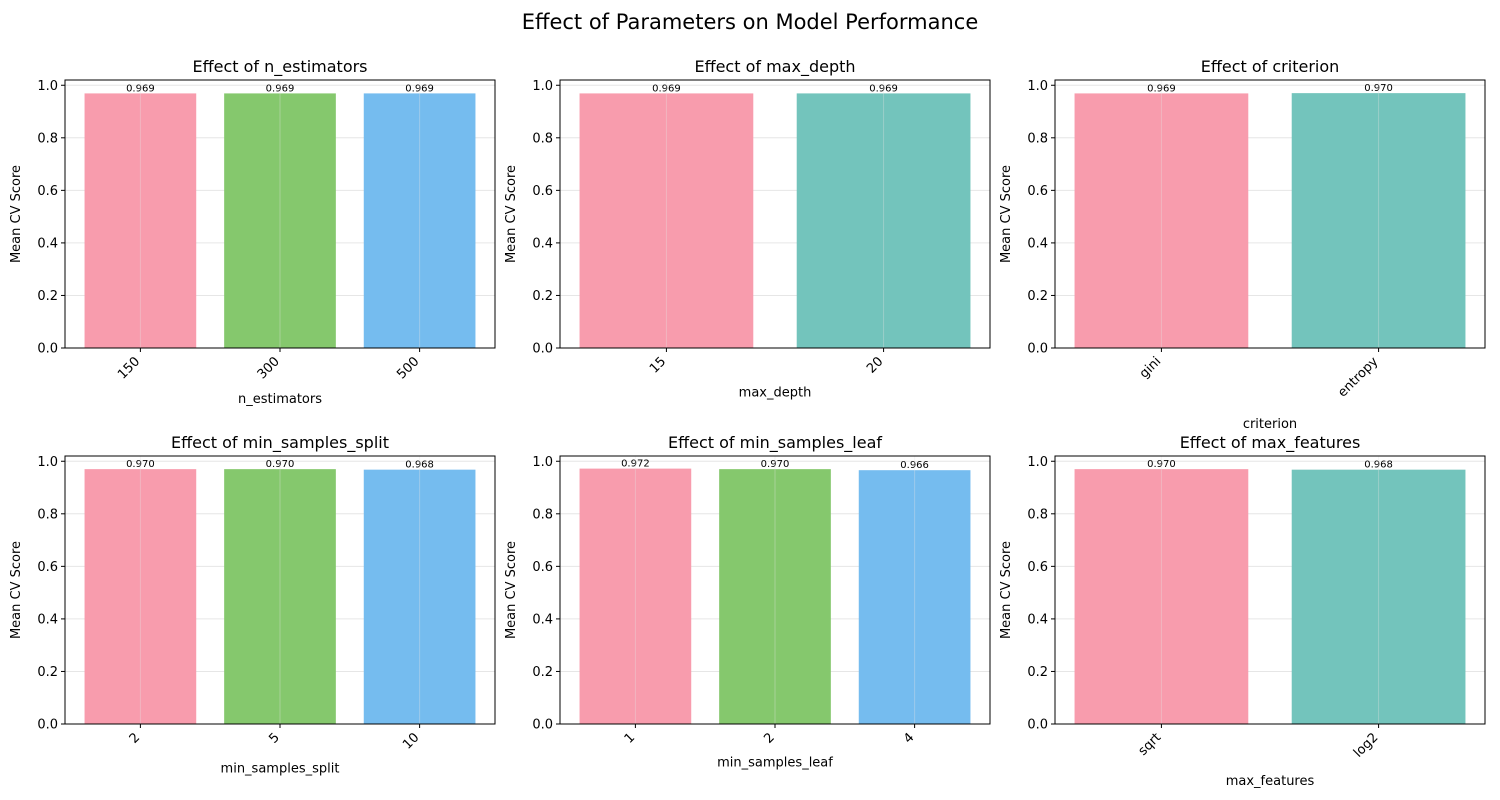 The width and height of the screenshot is (1500, 800). I want to click on x-tick-label: log2, so click(1366, 745).